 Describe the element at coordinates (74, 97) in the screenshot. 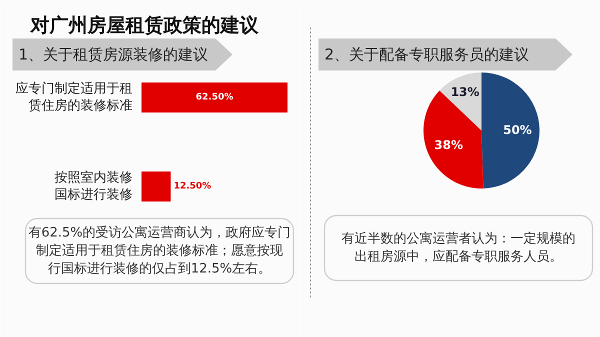

I see `y-tick-label: 应专门制定适用于租赁住房的装修标准` at that location.